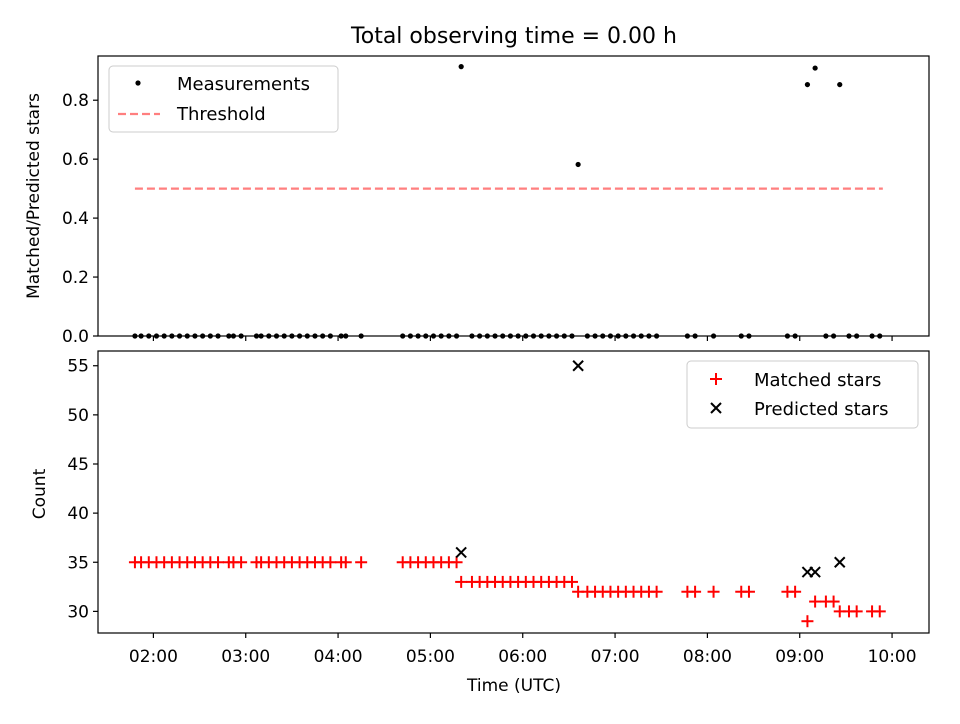 Image resolution: width=960 pixels, height=724 pixels. What do you see at coordinates (716, 408) in the screenshot?
I see `legend-predicted-marker` at bounding box center [716, 408].